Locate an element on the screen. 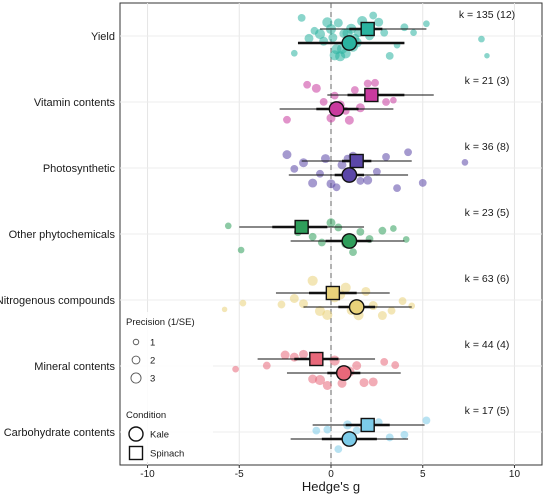 The image size is (550, 499). k-label: k = 17 (5) is located at coordinates (487, 411).